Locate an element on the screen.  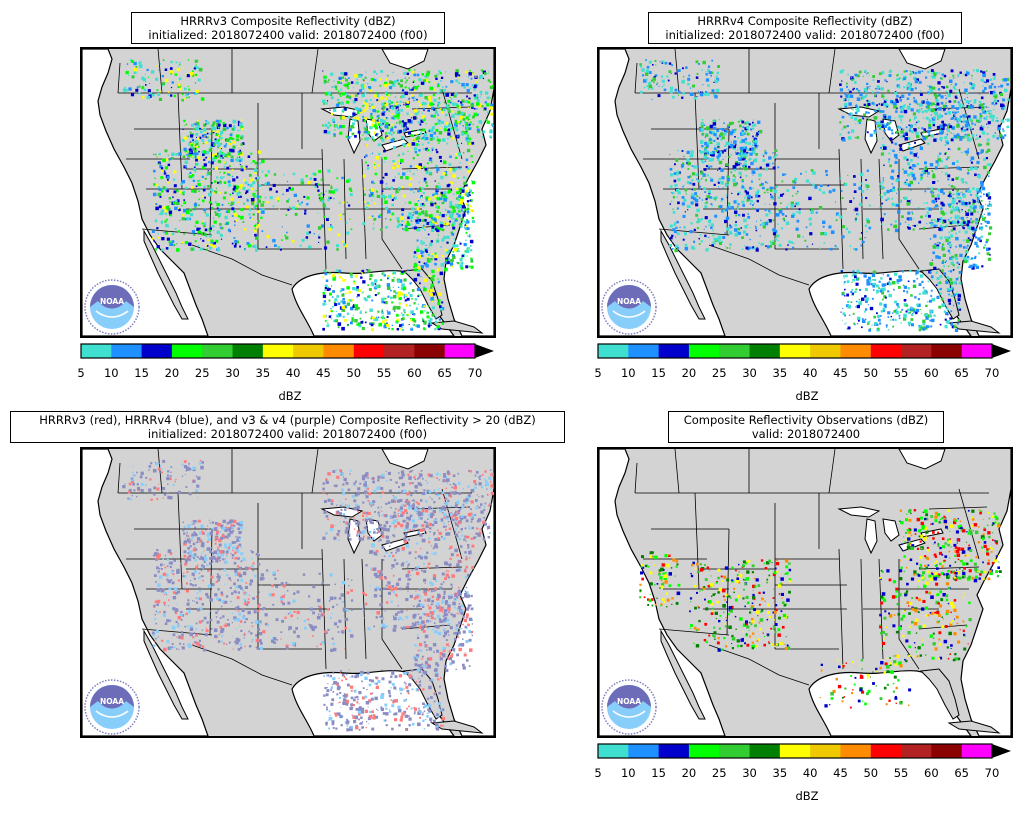
panel-title-line1: HRRRv3 Composite Reflectivity (dBZ) is located at coordinates (288, 21).